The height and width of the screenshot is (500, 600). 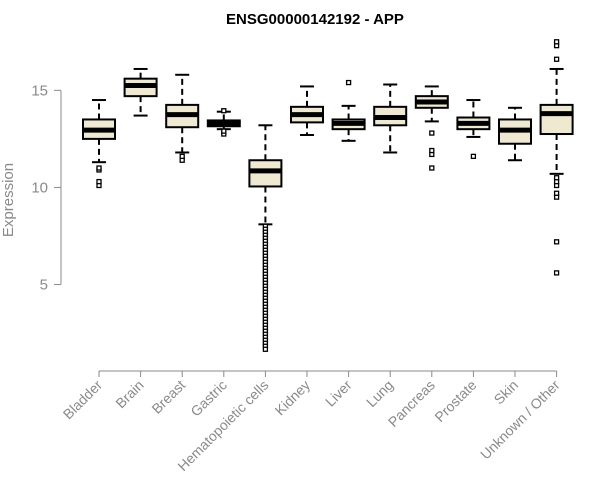 What do you see at coordinates (129, 394) in the screenshot?
I see `x-tick-label: Brain` at bounding box center [129, 394].